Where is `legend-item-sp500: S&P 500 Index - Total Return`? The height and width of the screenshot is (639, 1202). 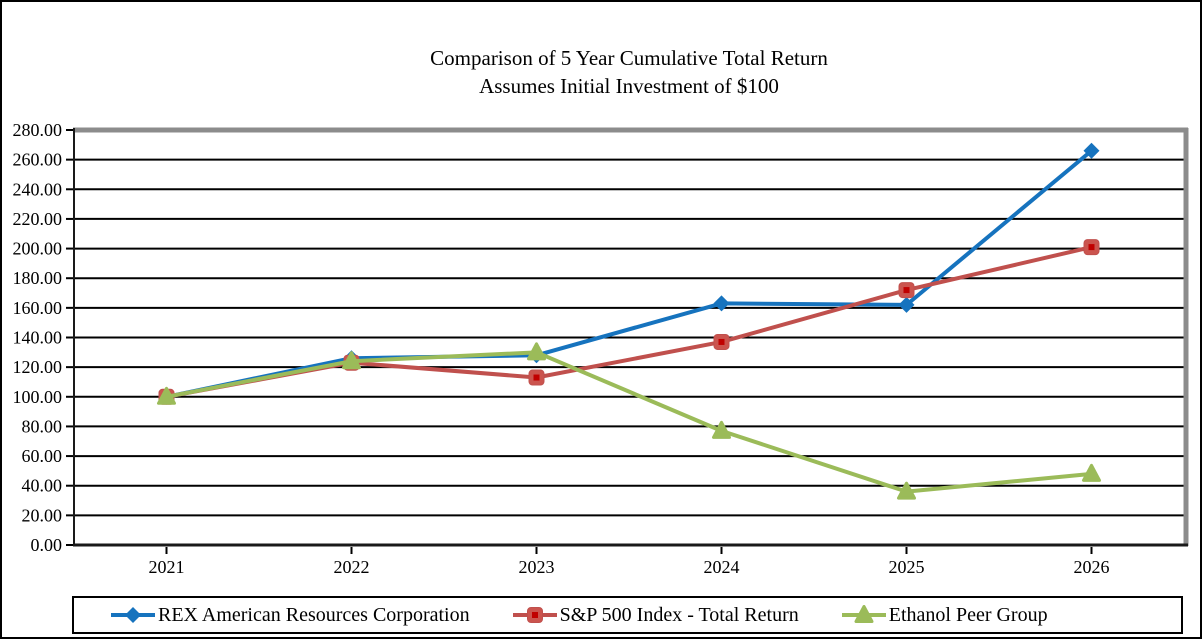 legend-item-sp500: S&P 500 Index - Total Return is located at coordinates (655, 615).